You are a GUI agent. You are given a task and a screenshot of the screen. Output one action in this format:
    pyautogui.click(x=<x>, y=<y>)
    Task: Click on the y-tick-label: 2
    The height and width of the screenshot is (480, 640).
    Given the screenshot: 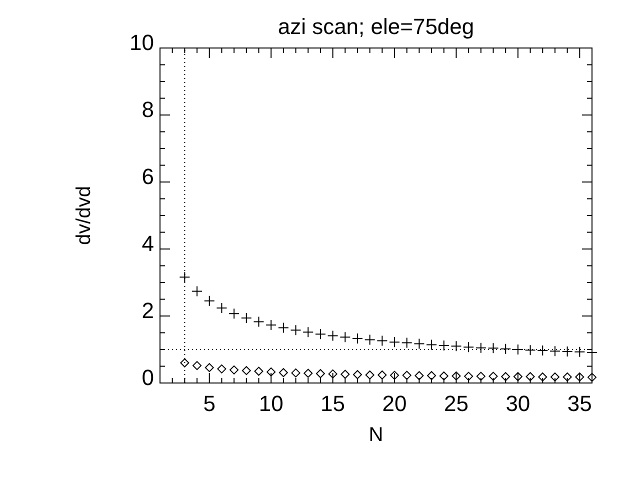 What is the action you would take?
    pyautogui.click(x=148, y=311)
    